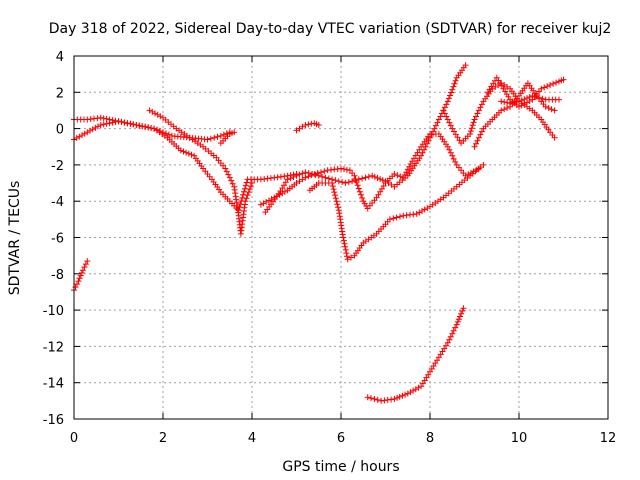 Image resolution: width=640 pixels, height=480 pixels. Describe the element at coordinates (200, 172) in the screenshot. I see `series-track-c` at that location.